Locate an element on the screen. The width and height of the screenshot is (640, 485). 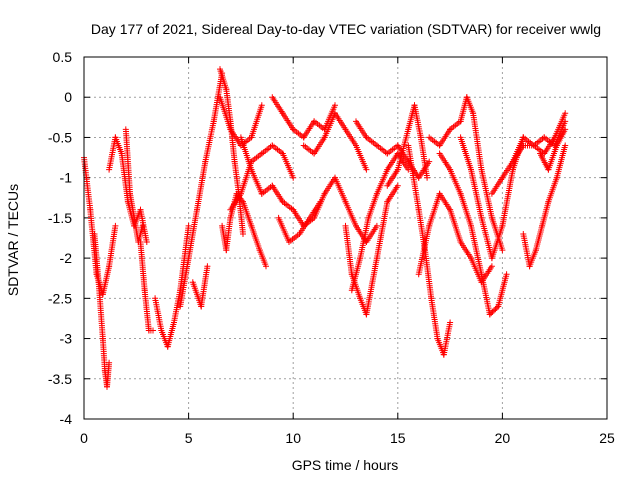
y-tick-label: -3.5 is located at coordinates (60, 379).